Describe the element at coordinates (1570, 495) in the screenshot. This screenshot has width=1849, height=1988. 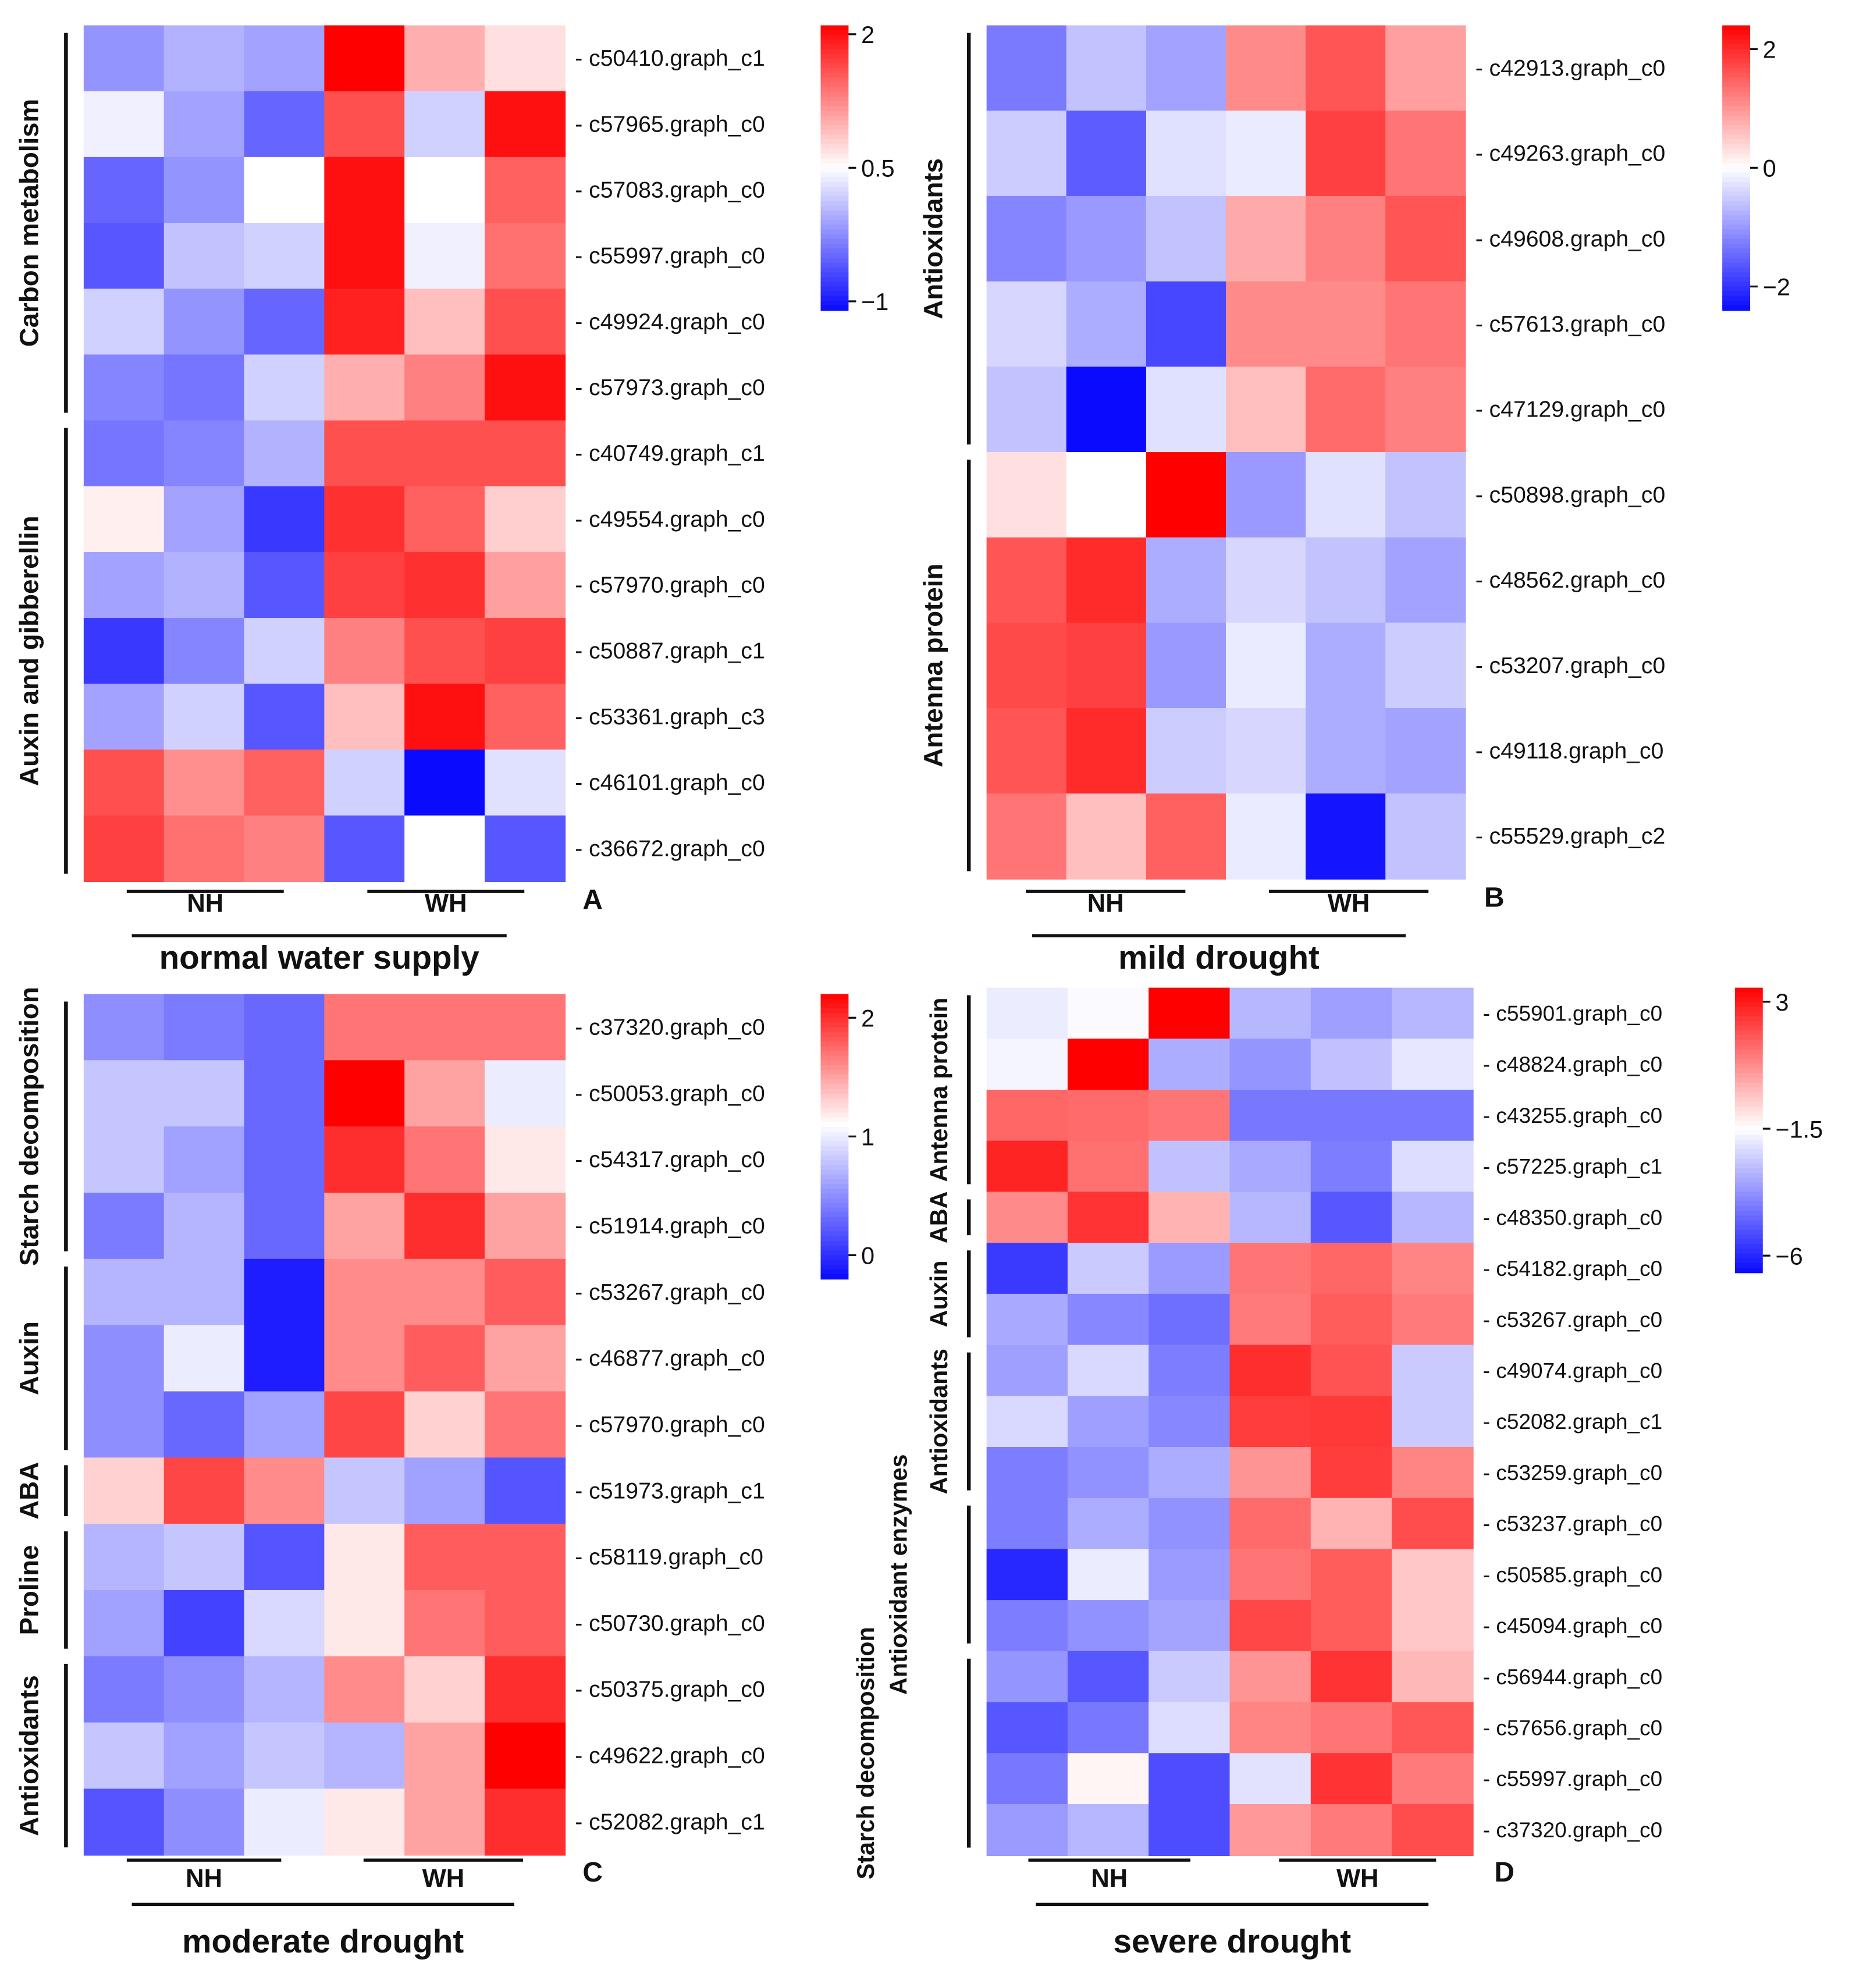
I see `row-label: - c50898.graph_c0` at that location.